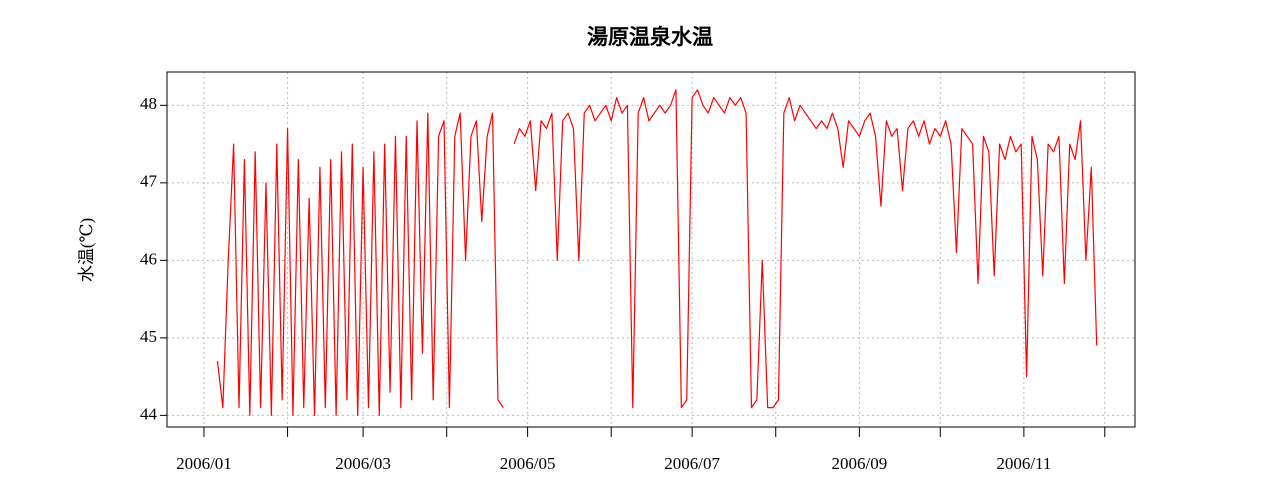 This screenshot has height=500, width=1280. I want to click on x-tick-label: 2006/01, so click(204, 463).